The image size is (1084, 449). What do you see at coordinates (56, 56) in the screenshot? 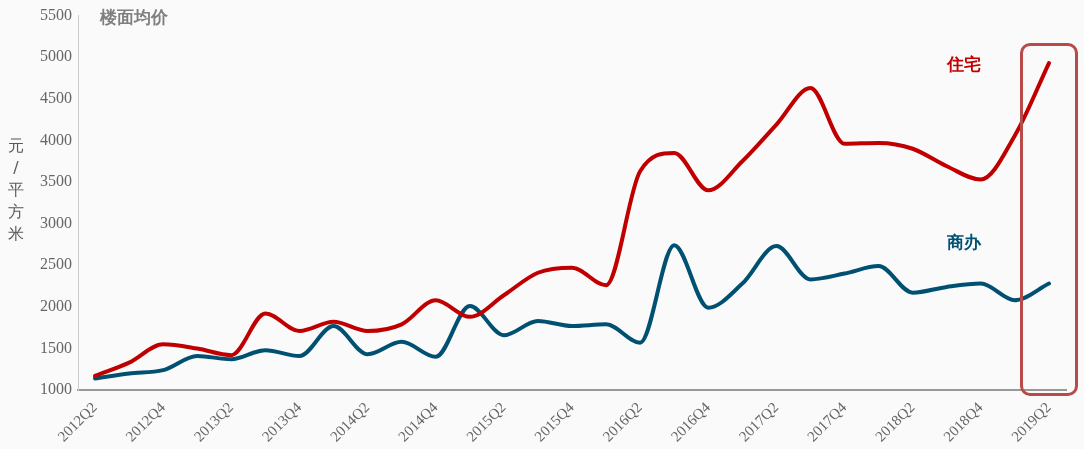
I see `y-tick-label: 5000` at bounding box center [56, 56].